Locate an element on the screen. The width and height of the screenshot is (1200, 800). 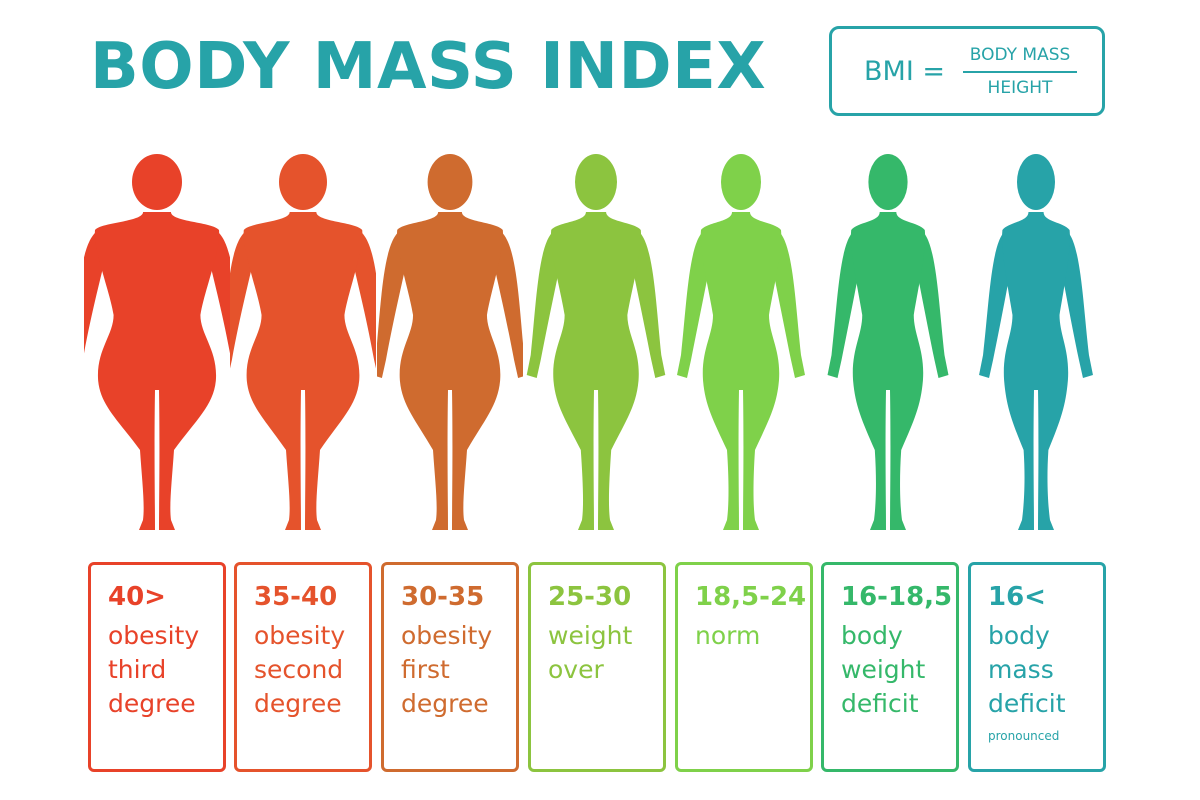
bmi-description: body mass deficit is located at coordinates (1045, 670).